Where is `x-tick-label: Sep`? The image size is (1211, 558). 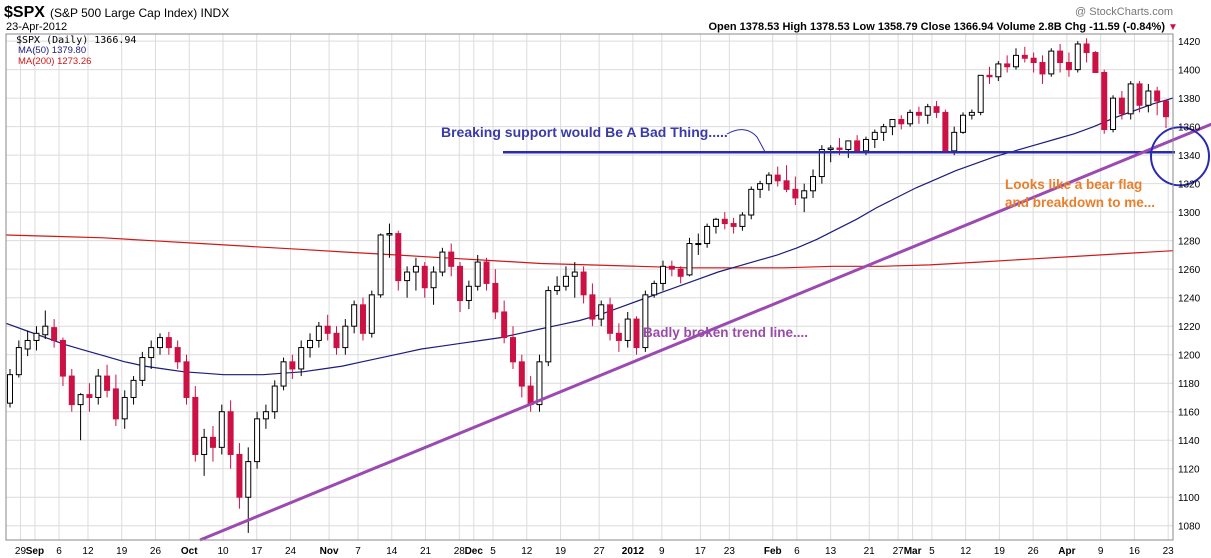
x-tick-label: Sep is located at coordinates (35, 551).